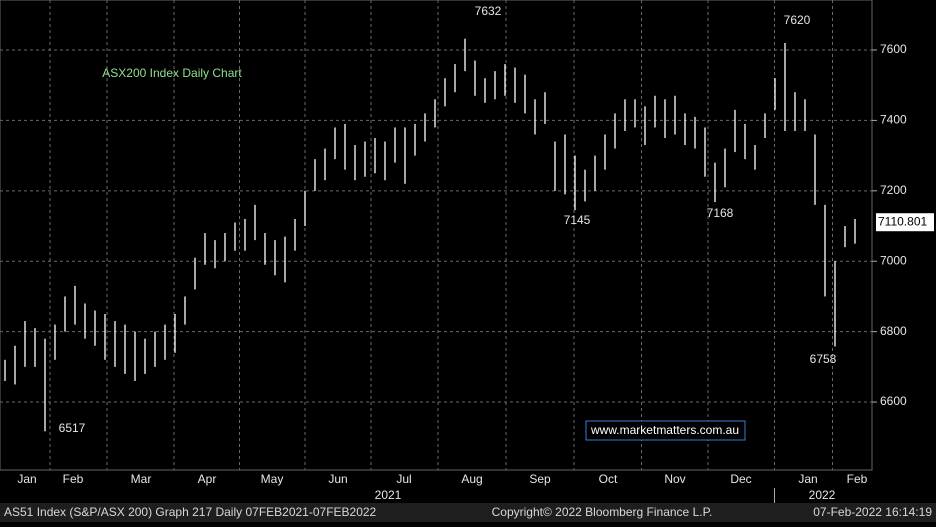  What do you see at coordinates (893, 190) in the screenshot?
I see `y-tick-label: 7200` at bounding box center [893, 190].